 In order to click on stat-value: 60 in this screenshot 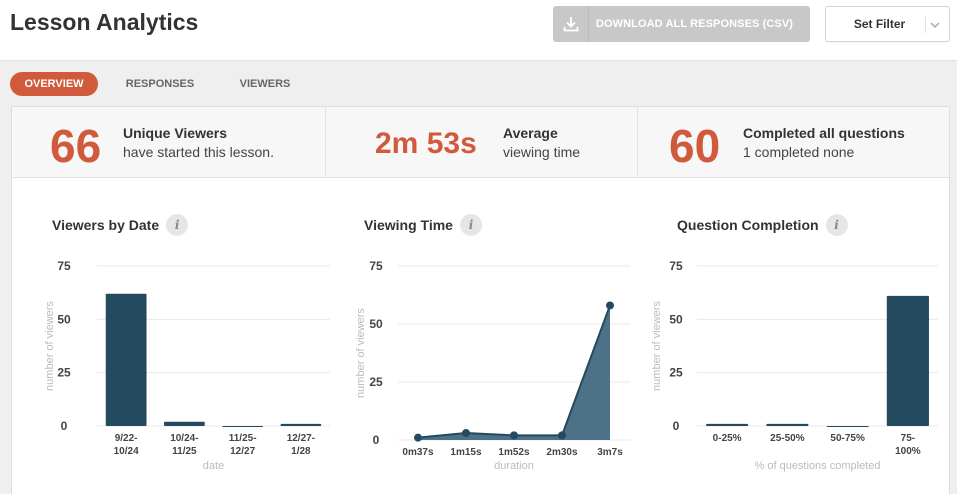, I will do `click(695, 146)`.